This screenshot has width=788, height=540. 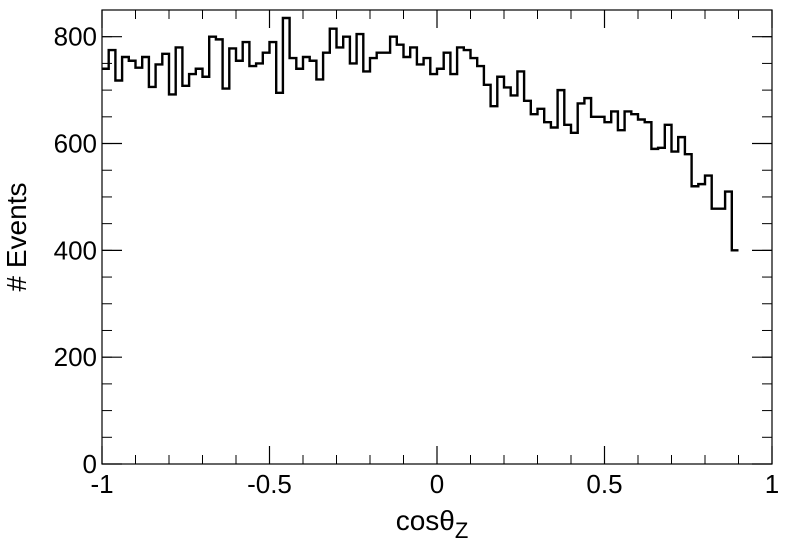 What do you see at coordinates (461, 529) in the screenshot?
I see `x-axis-title-subscript: Z` at bounding box center [461, 529].